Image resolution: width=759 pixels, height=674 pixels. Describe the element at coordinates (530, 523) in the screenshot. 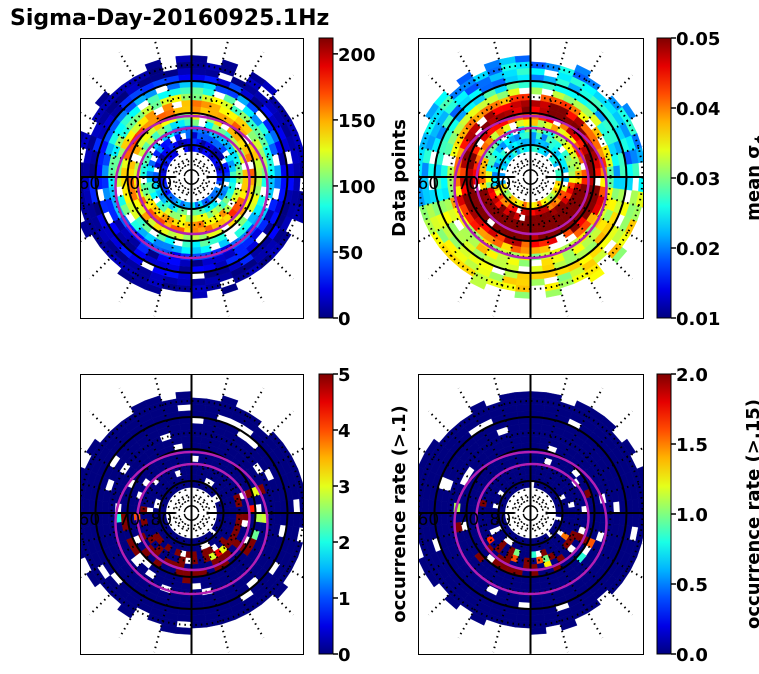

I see `auroral-oval-outer` at that location.